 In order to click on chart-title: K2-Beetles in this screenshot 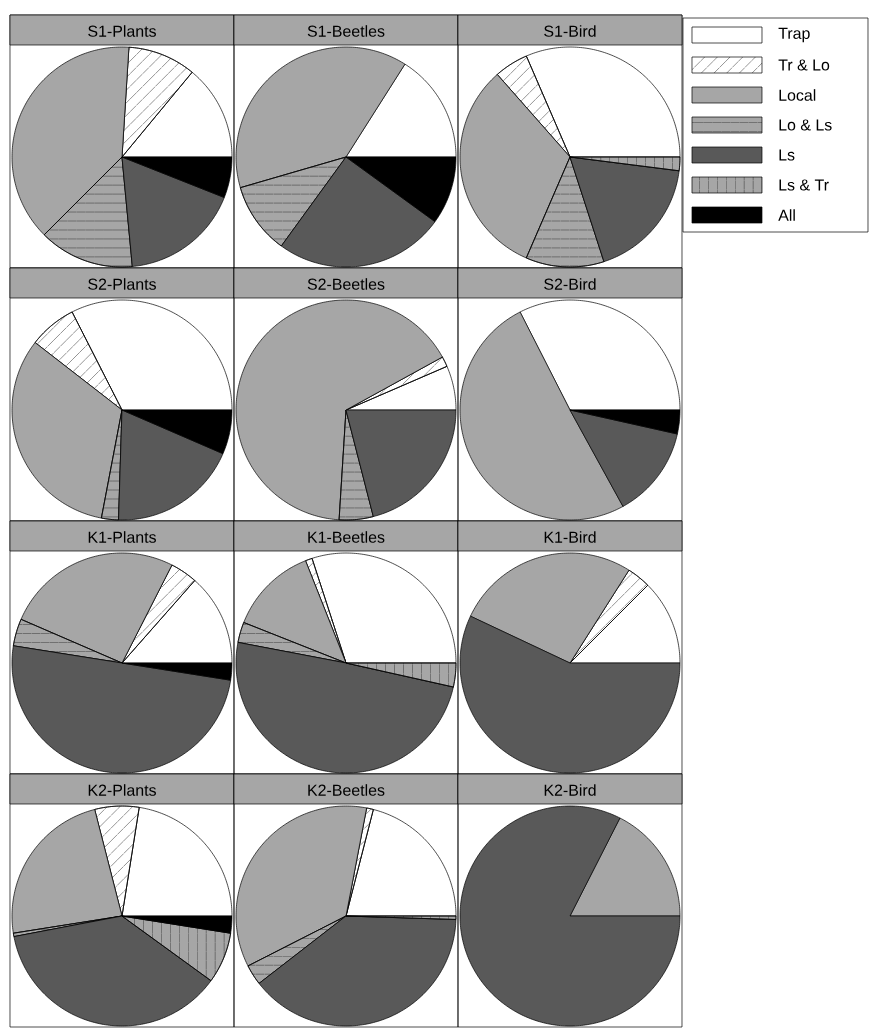, I will do `click(346, 790)`.